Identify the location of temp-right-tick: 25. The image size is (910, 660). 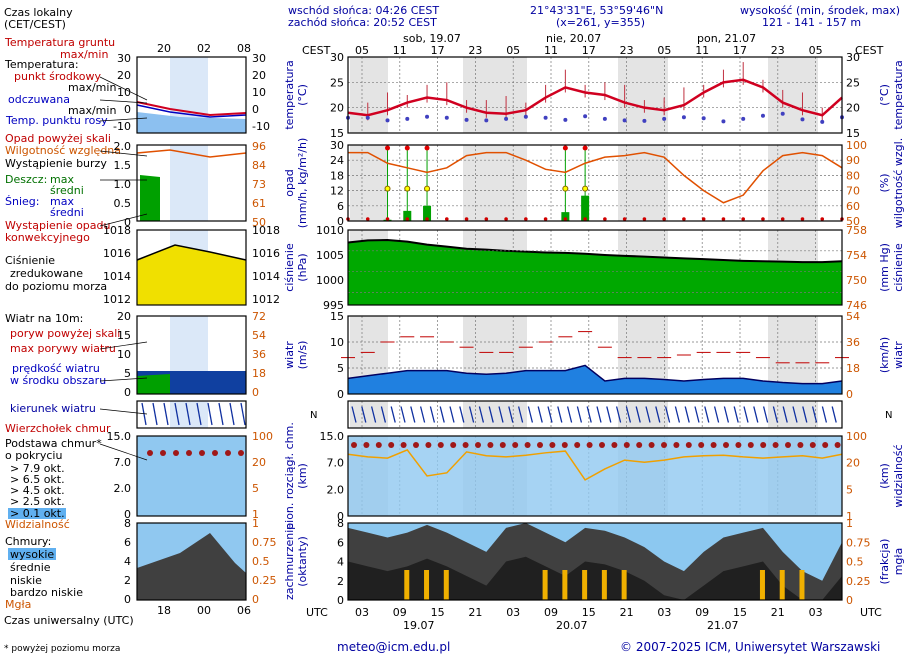
(853, 82).